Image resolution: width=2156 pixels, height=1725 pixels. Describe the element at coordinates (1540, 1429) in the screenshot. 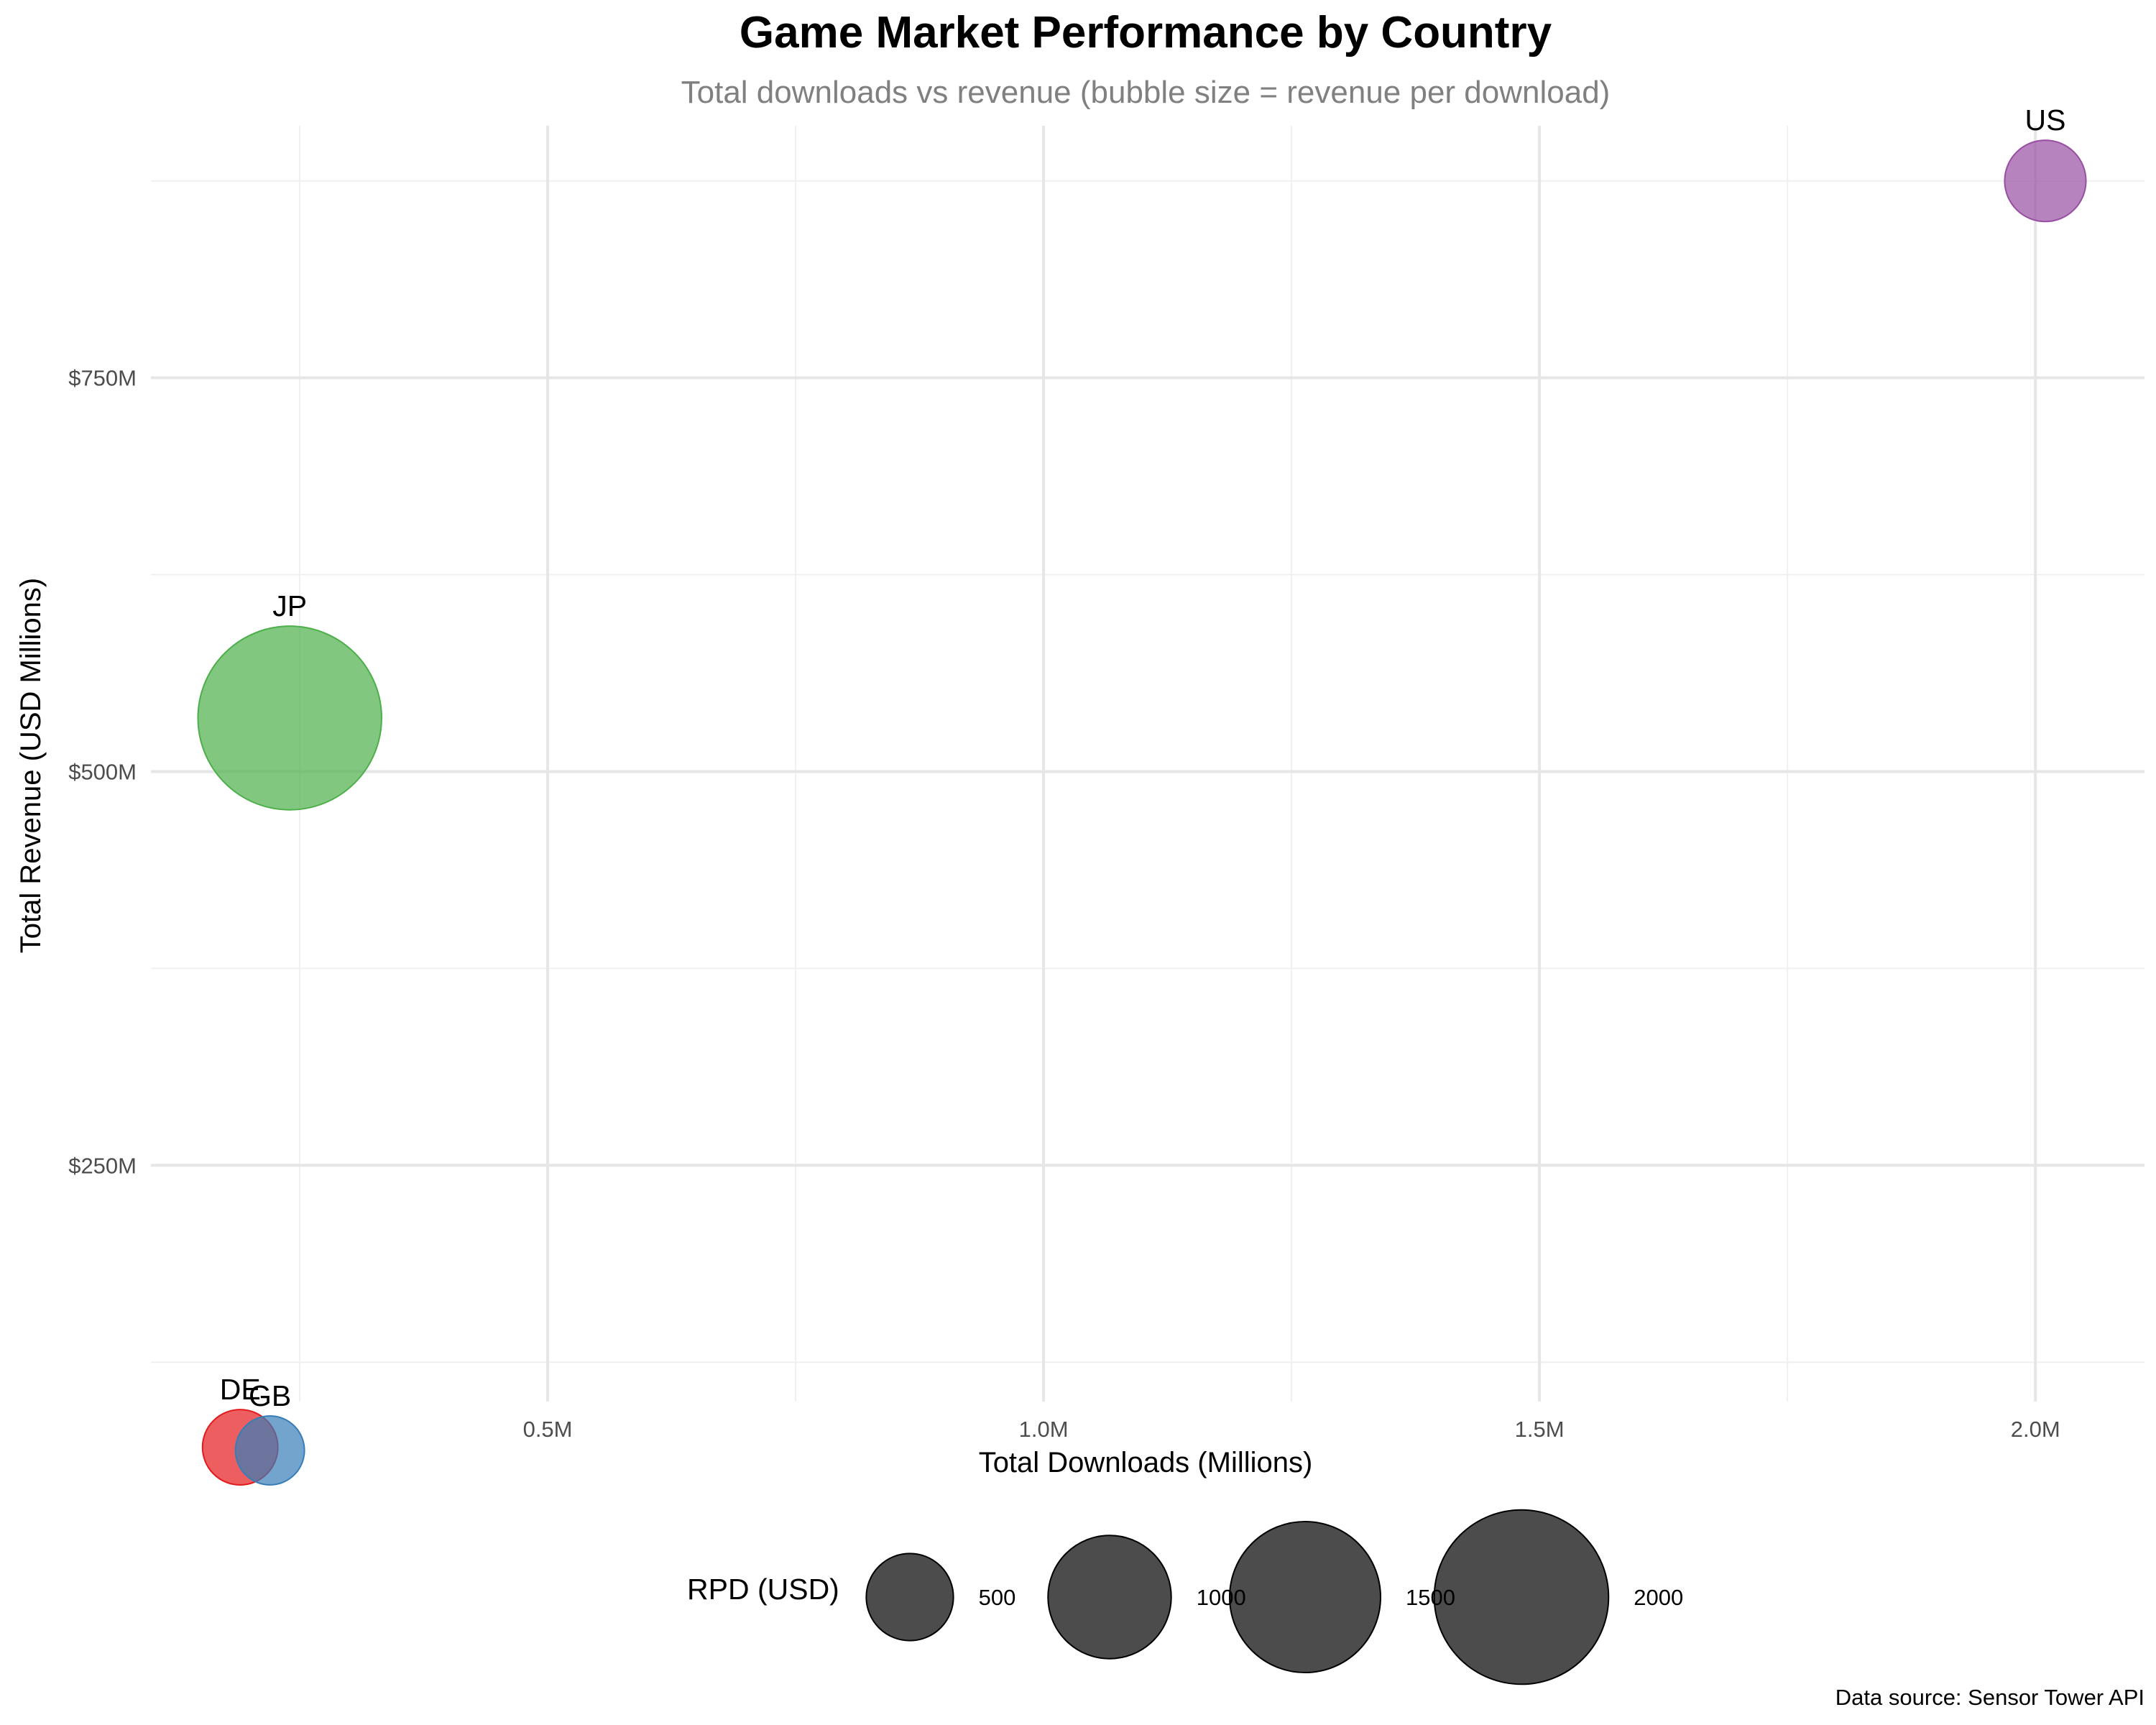

I see `x-tick-label: 1.5M` at that location.